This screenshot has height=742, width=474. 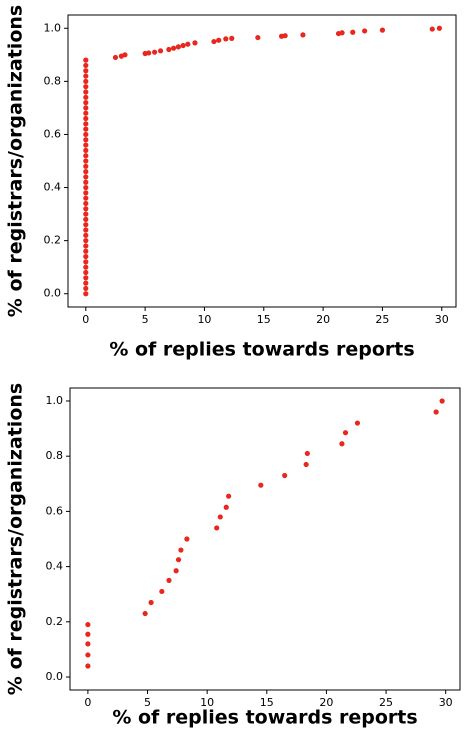 What do you see at coordinates (264, 718) in the screenshot?
I see `x-axis-label: % of replies towards reports` at bounding box center [264, 718].